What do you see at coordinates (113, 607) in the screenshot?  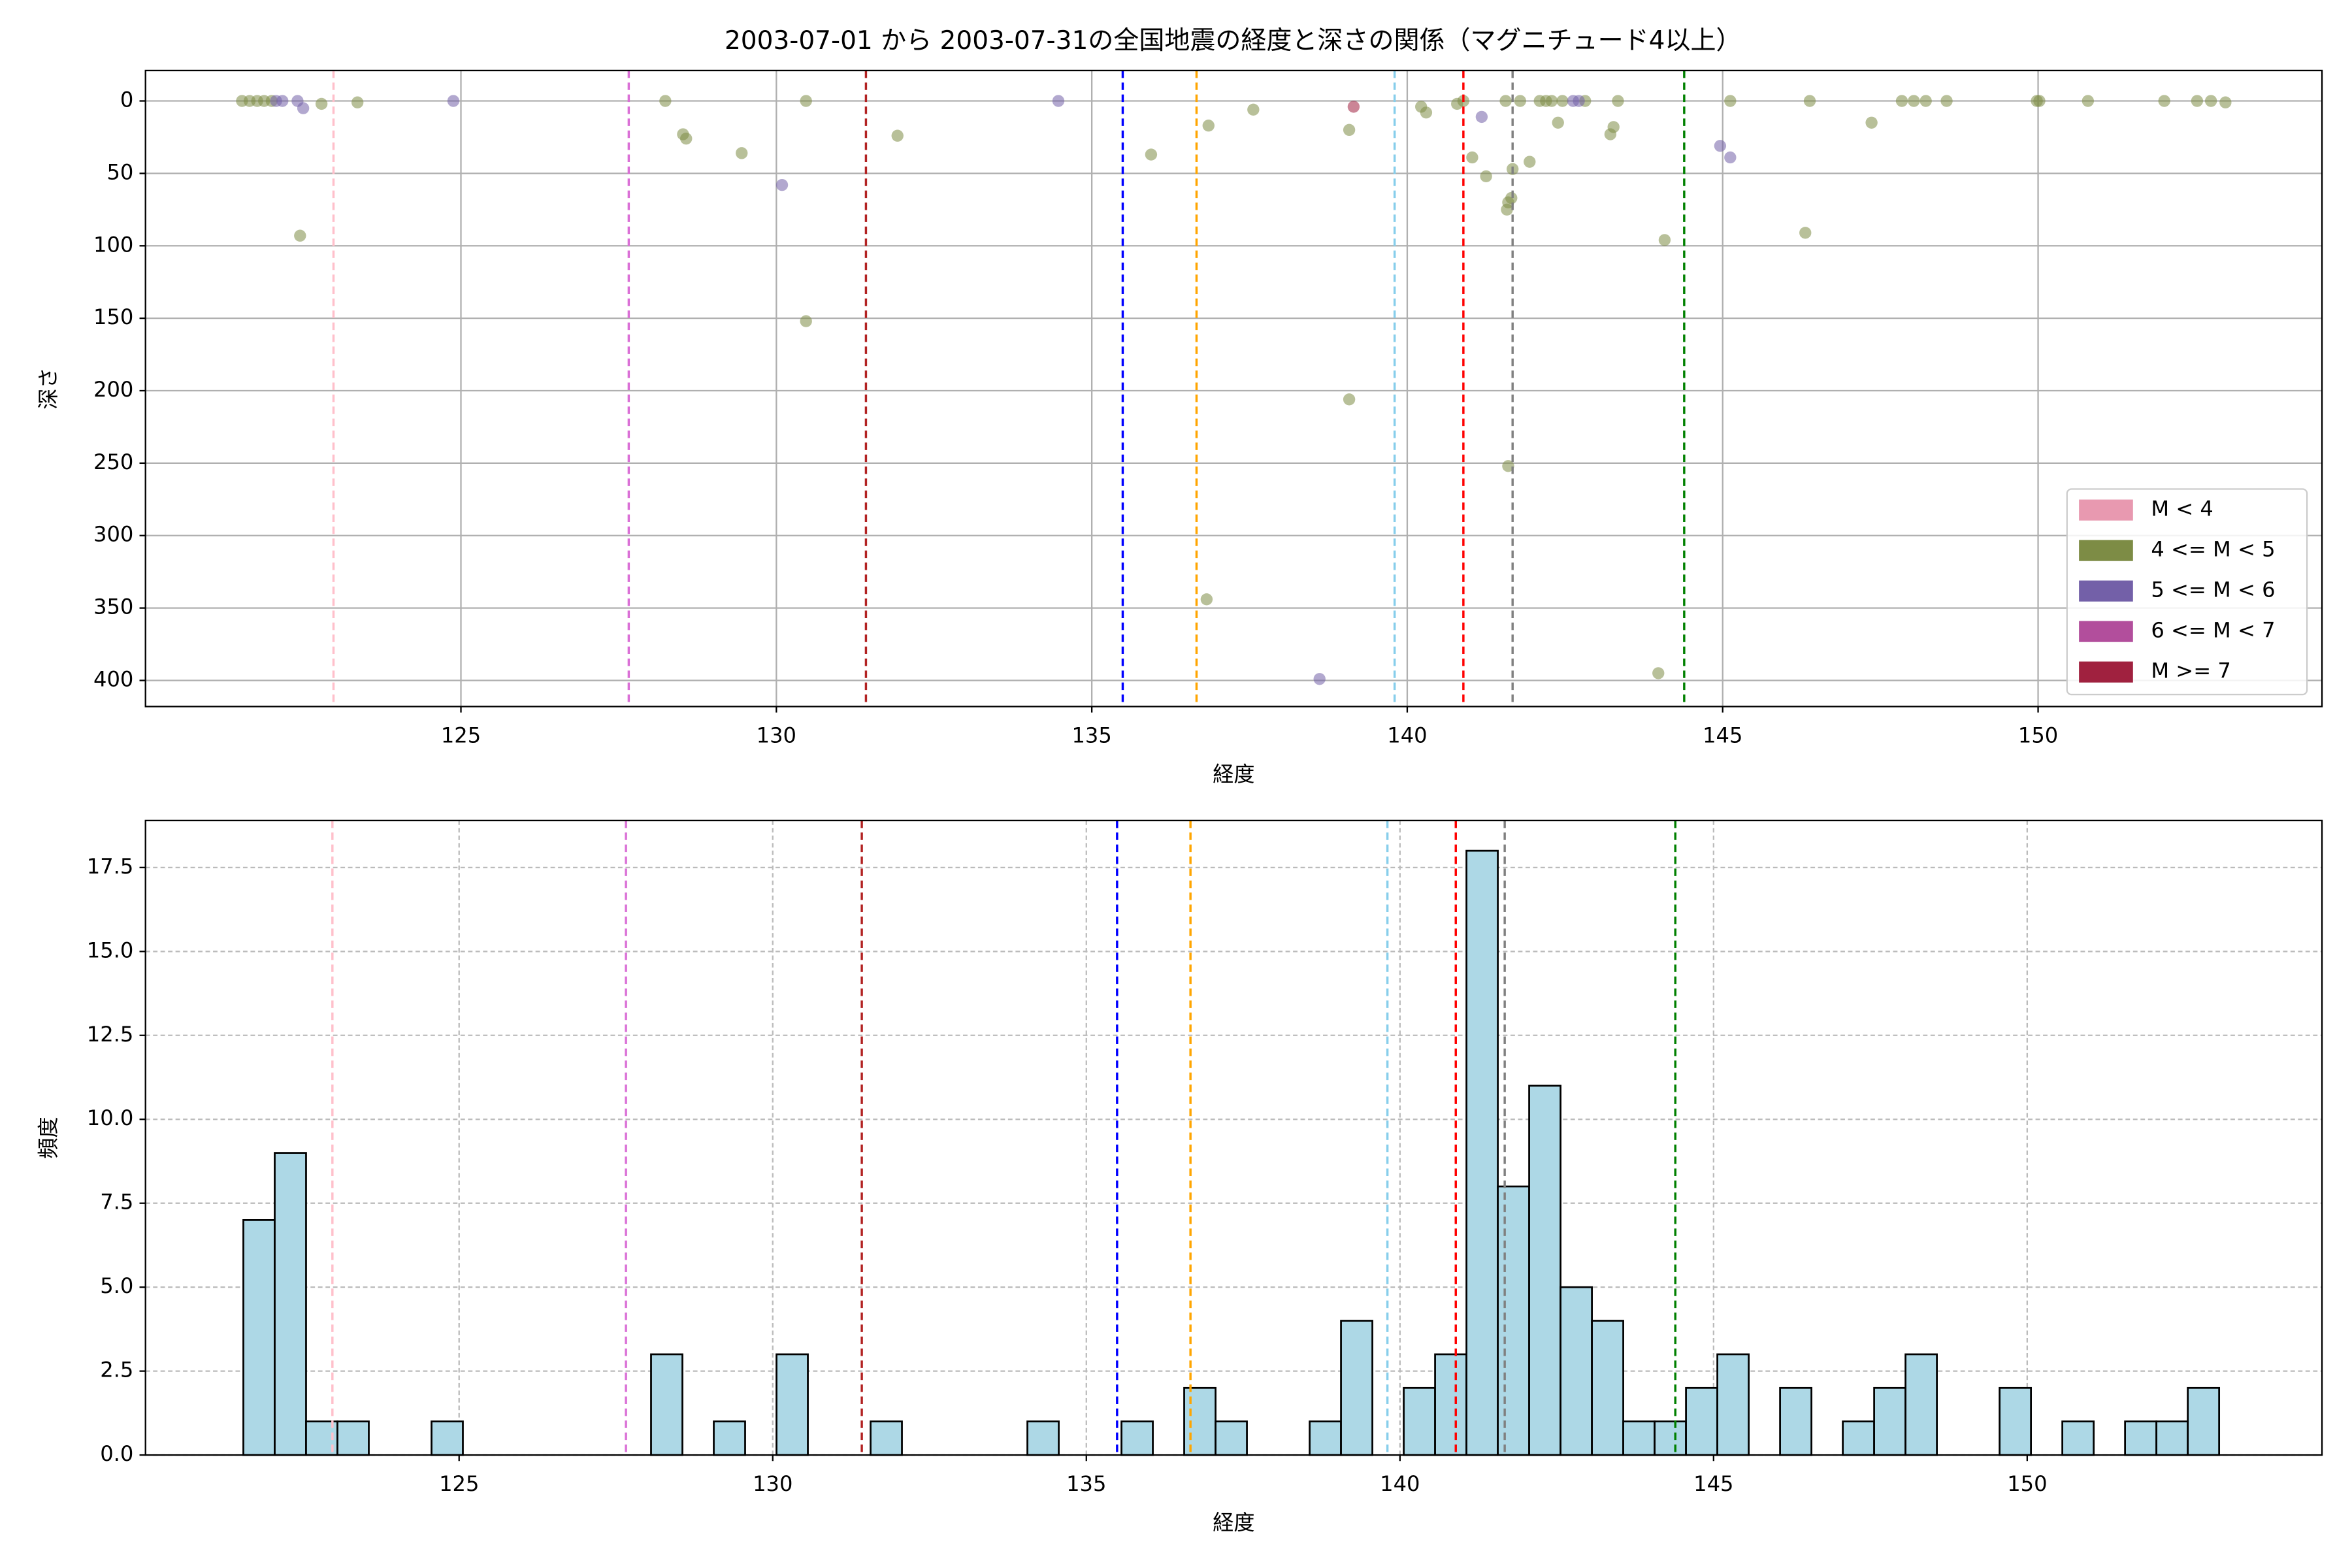 I see `y-tick-label: 350` at bounding box center [113, 607].